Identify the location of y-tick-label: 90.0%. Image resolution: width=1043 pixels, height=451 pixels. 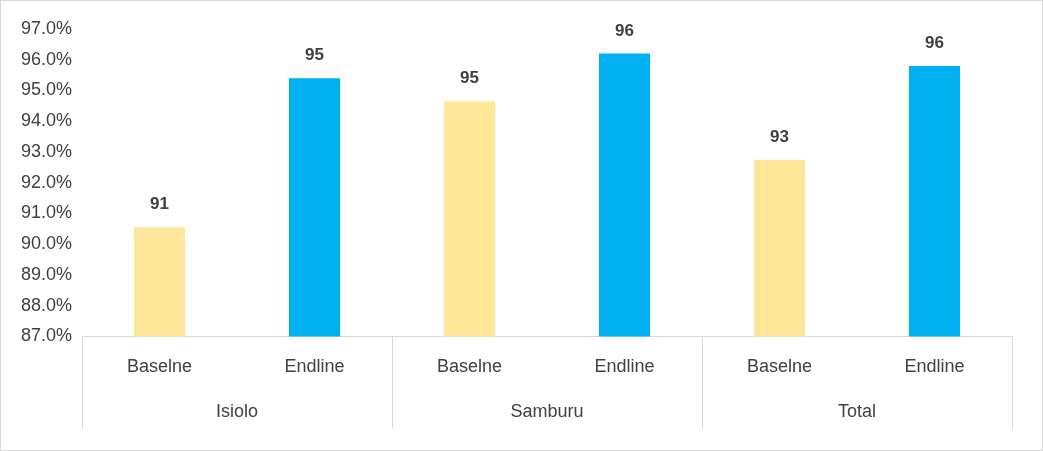
(46, 243).